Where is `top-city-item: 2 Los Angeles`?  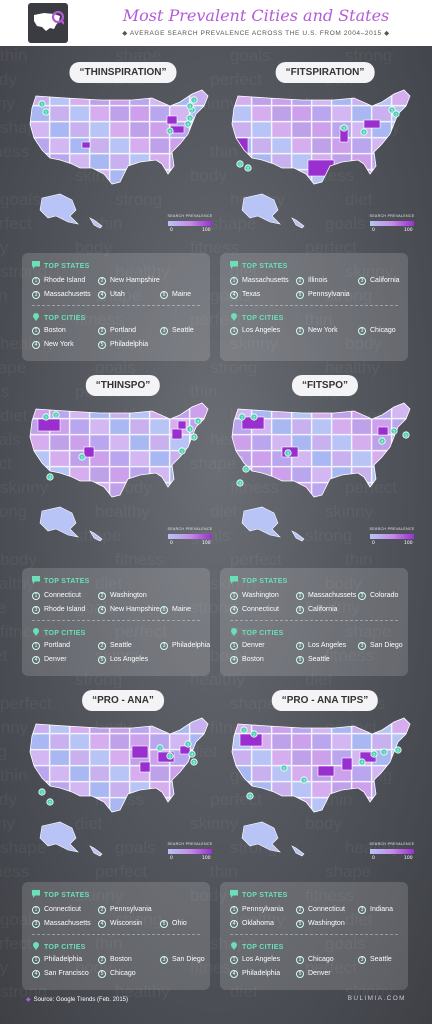 top-city-item: 2 Los Angeles is located at coordinates (321, 646).